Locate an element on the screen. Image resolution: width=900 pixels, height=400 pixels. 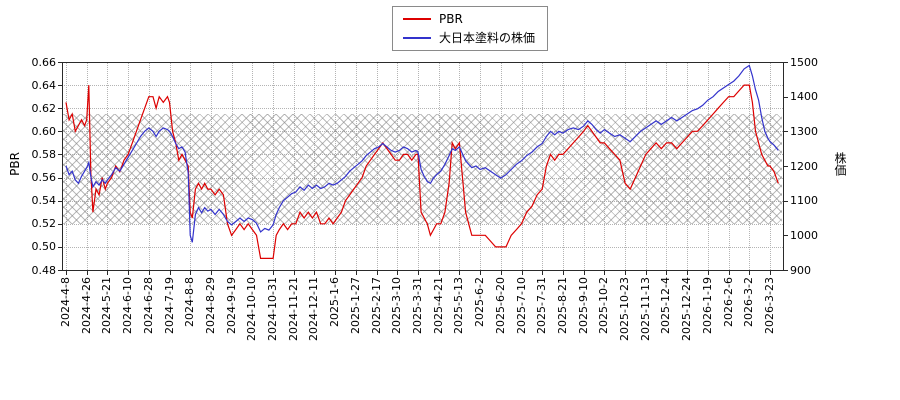
right-axis-tick-label: 1000 is located at coordinates (804, 235).